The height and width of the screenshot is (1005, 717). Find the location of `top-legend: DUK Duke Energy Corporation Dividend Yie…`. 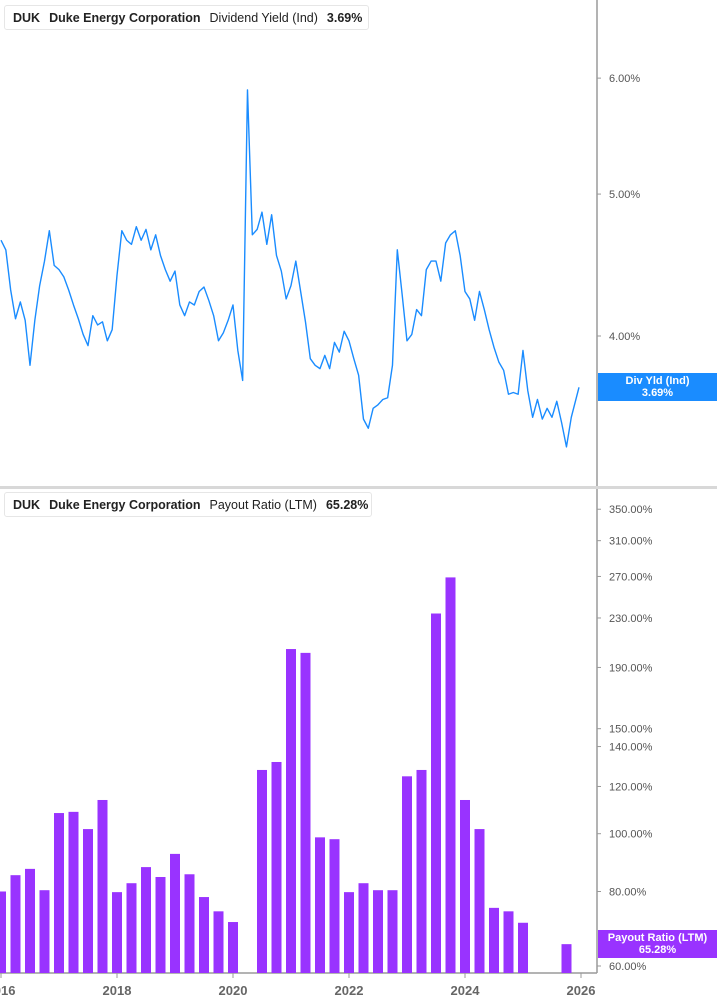

top-legend: DUK Duke Energy Corporation Dividend Yie… is located at coordinates (186, 17).